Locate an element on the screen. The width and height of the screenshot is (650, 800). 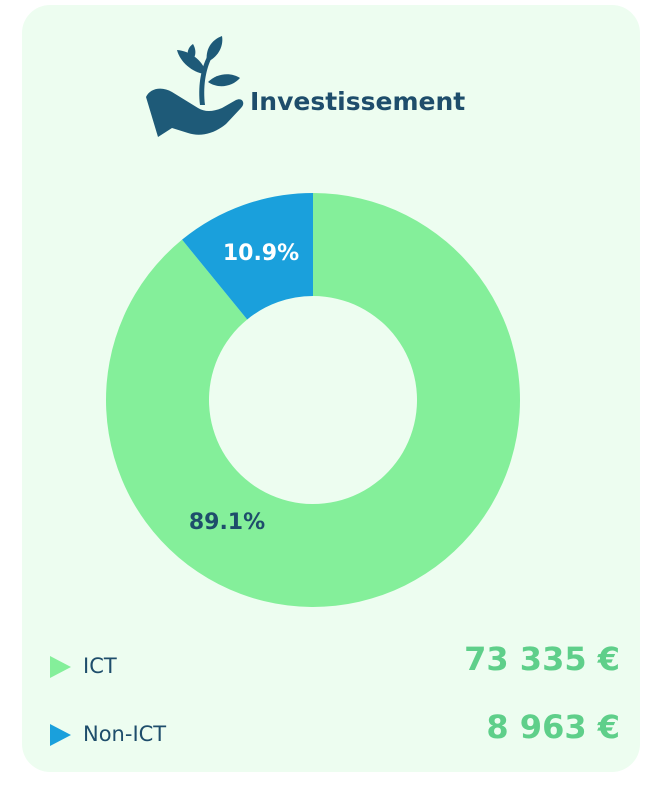
legend-label: Non-ICT is located at coordinates (124, 734).